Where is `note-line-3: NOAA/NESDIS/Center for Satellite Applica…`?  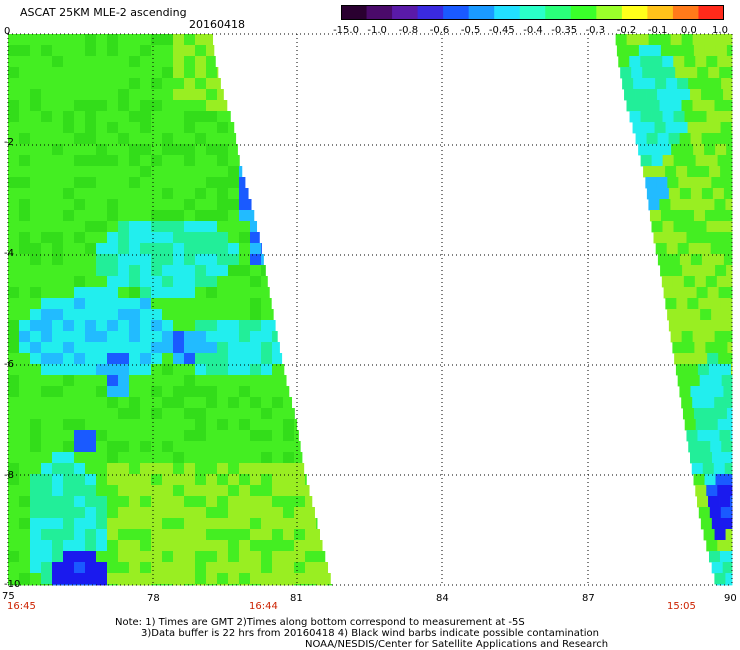 note-line-3: NOAA/NESDIS/Center for Satellite Applica… is located at coordinates (457, 644).